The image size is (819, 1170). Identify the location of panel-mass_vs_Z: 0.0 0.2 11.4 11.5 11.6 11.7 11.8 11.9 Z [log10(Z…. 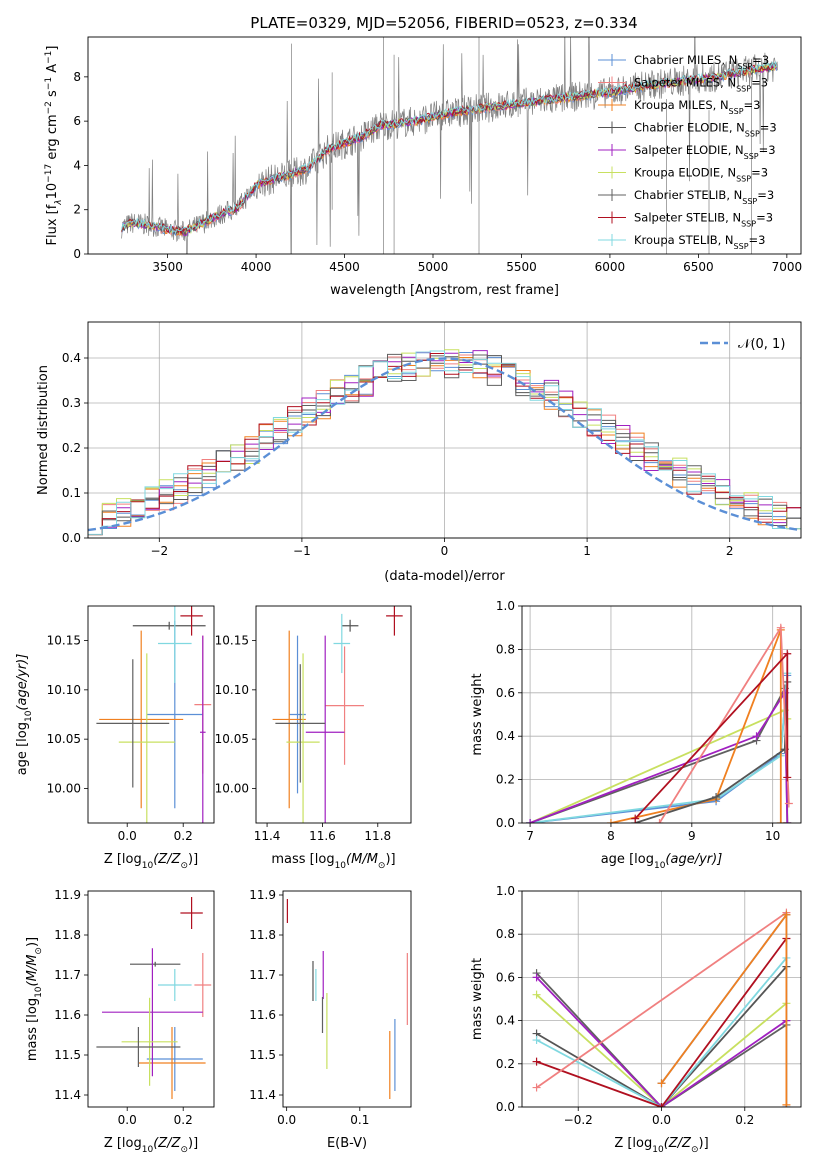
(120, 1021).